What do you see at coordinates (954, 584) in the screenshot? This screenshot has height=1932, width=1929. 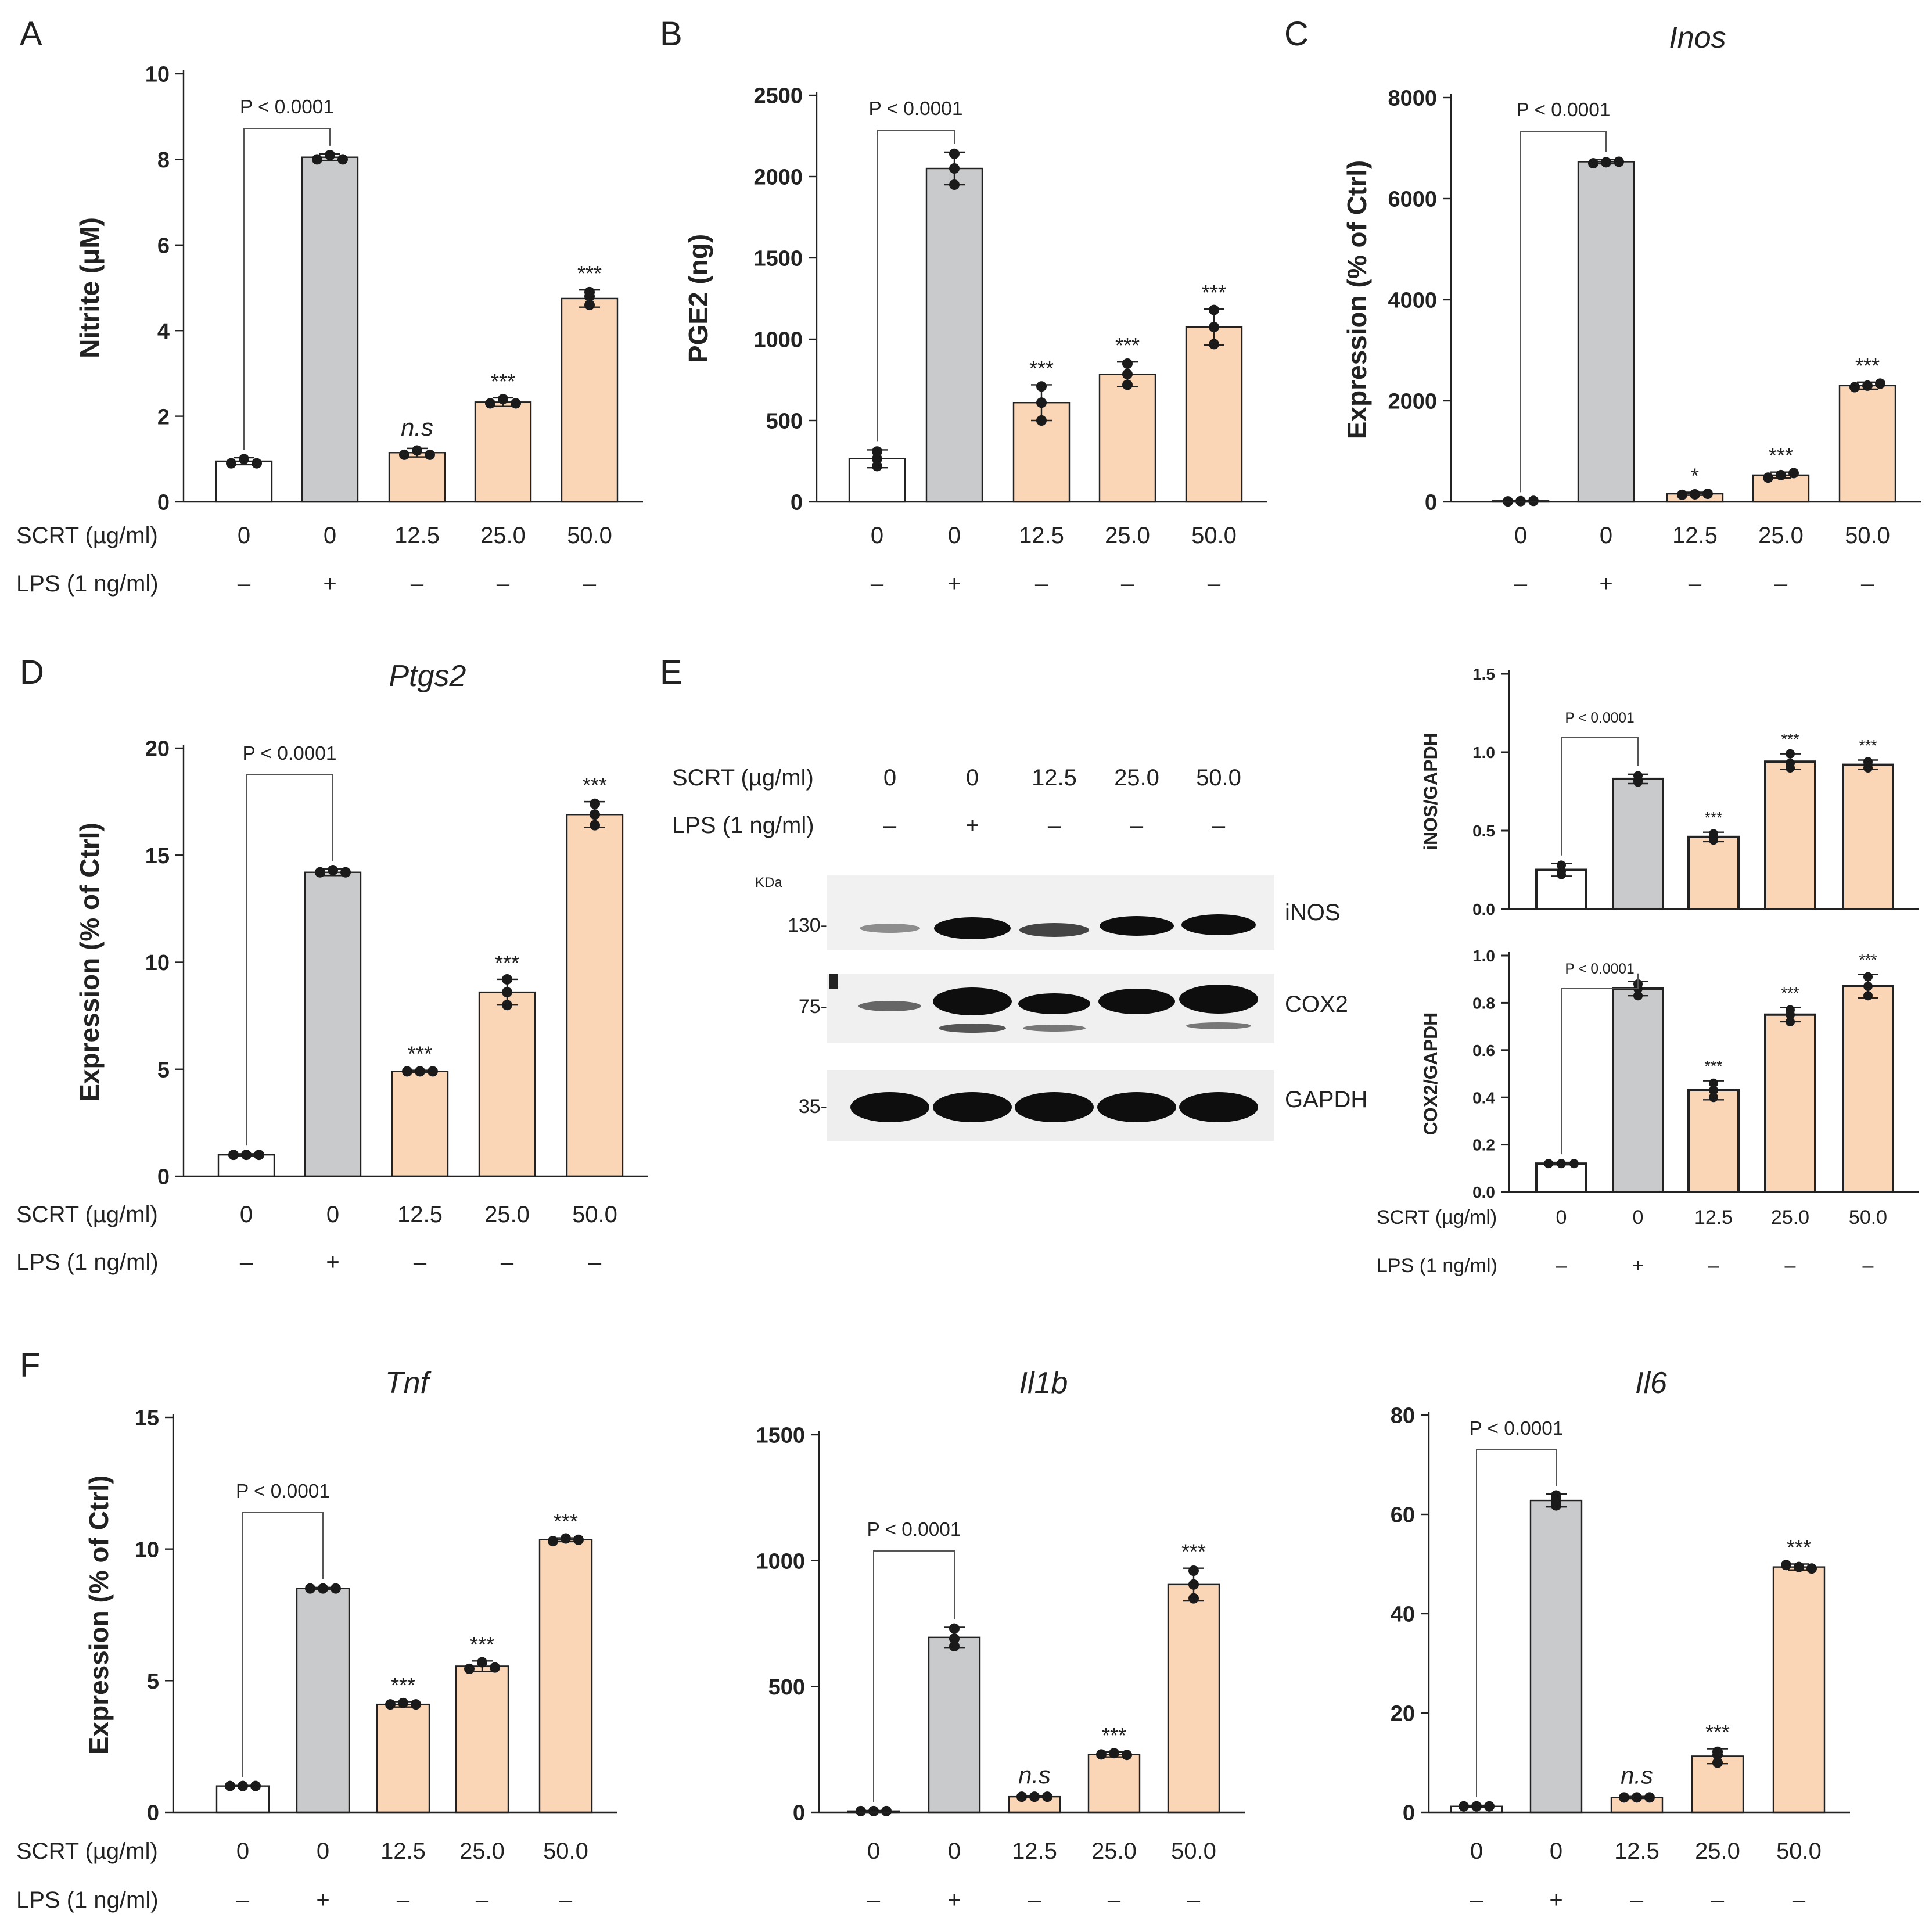 I see `lps-sign-b-1: +` at bounding box center [954, 584].